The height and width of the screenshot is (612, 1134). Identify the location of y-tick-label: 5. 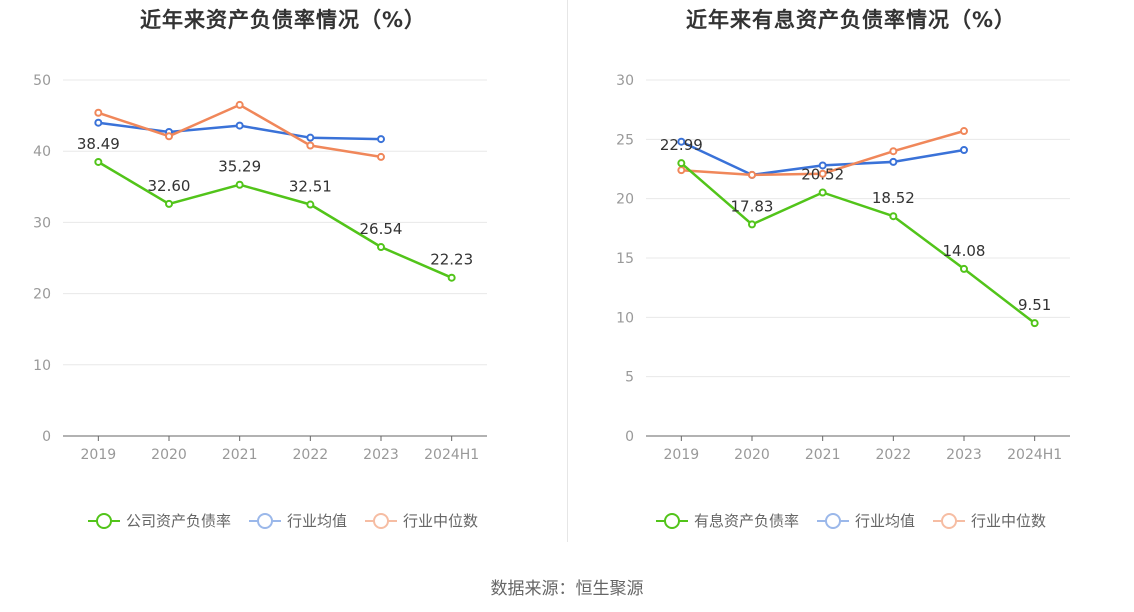
(629, 378).